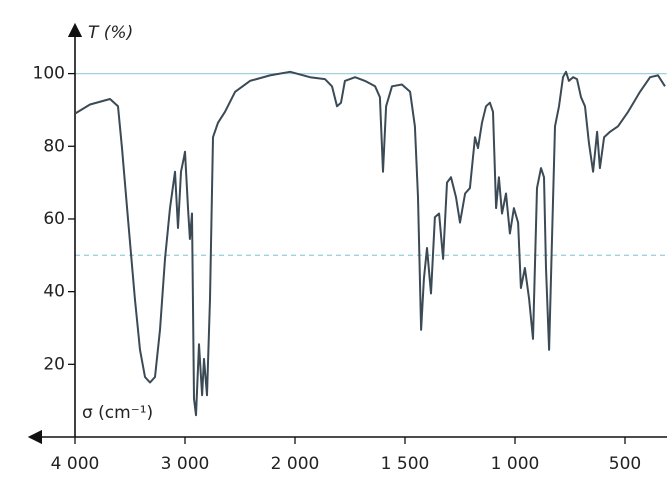 The height and width of the screenshot is (481, 667). What do you see at coordinates (405, 464) in the screenshot?
I see `x-tick-label: 1 500` at bounding box center [405, 464].